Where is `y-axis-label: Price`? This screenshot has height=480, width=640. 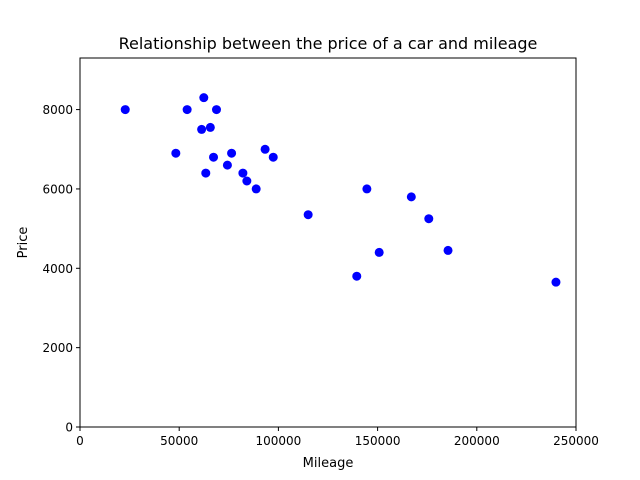
y-axis-label: Price is located at coordinates (23, 243).